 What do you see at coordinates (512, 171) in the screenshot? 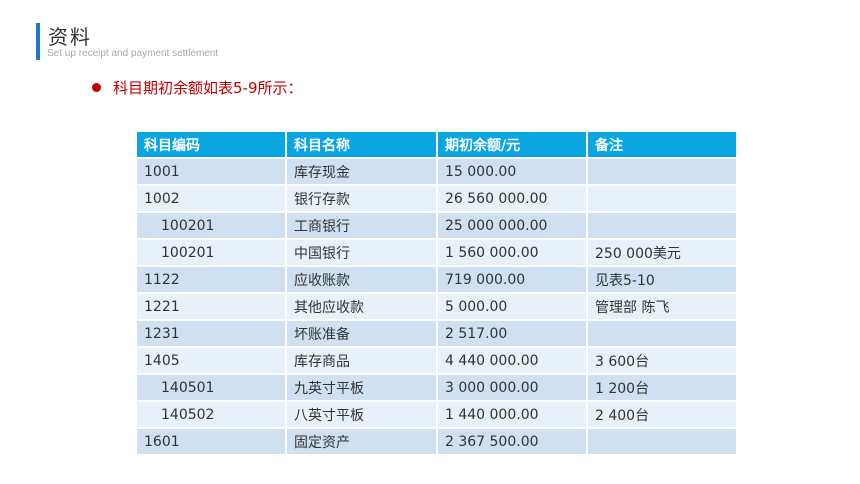
I see `cell-balance: 15 000.00` at bounding box center [512, 171].